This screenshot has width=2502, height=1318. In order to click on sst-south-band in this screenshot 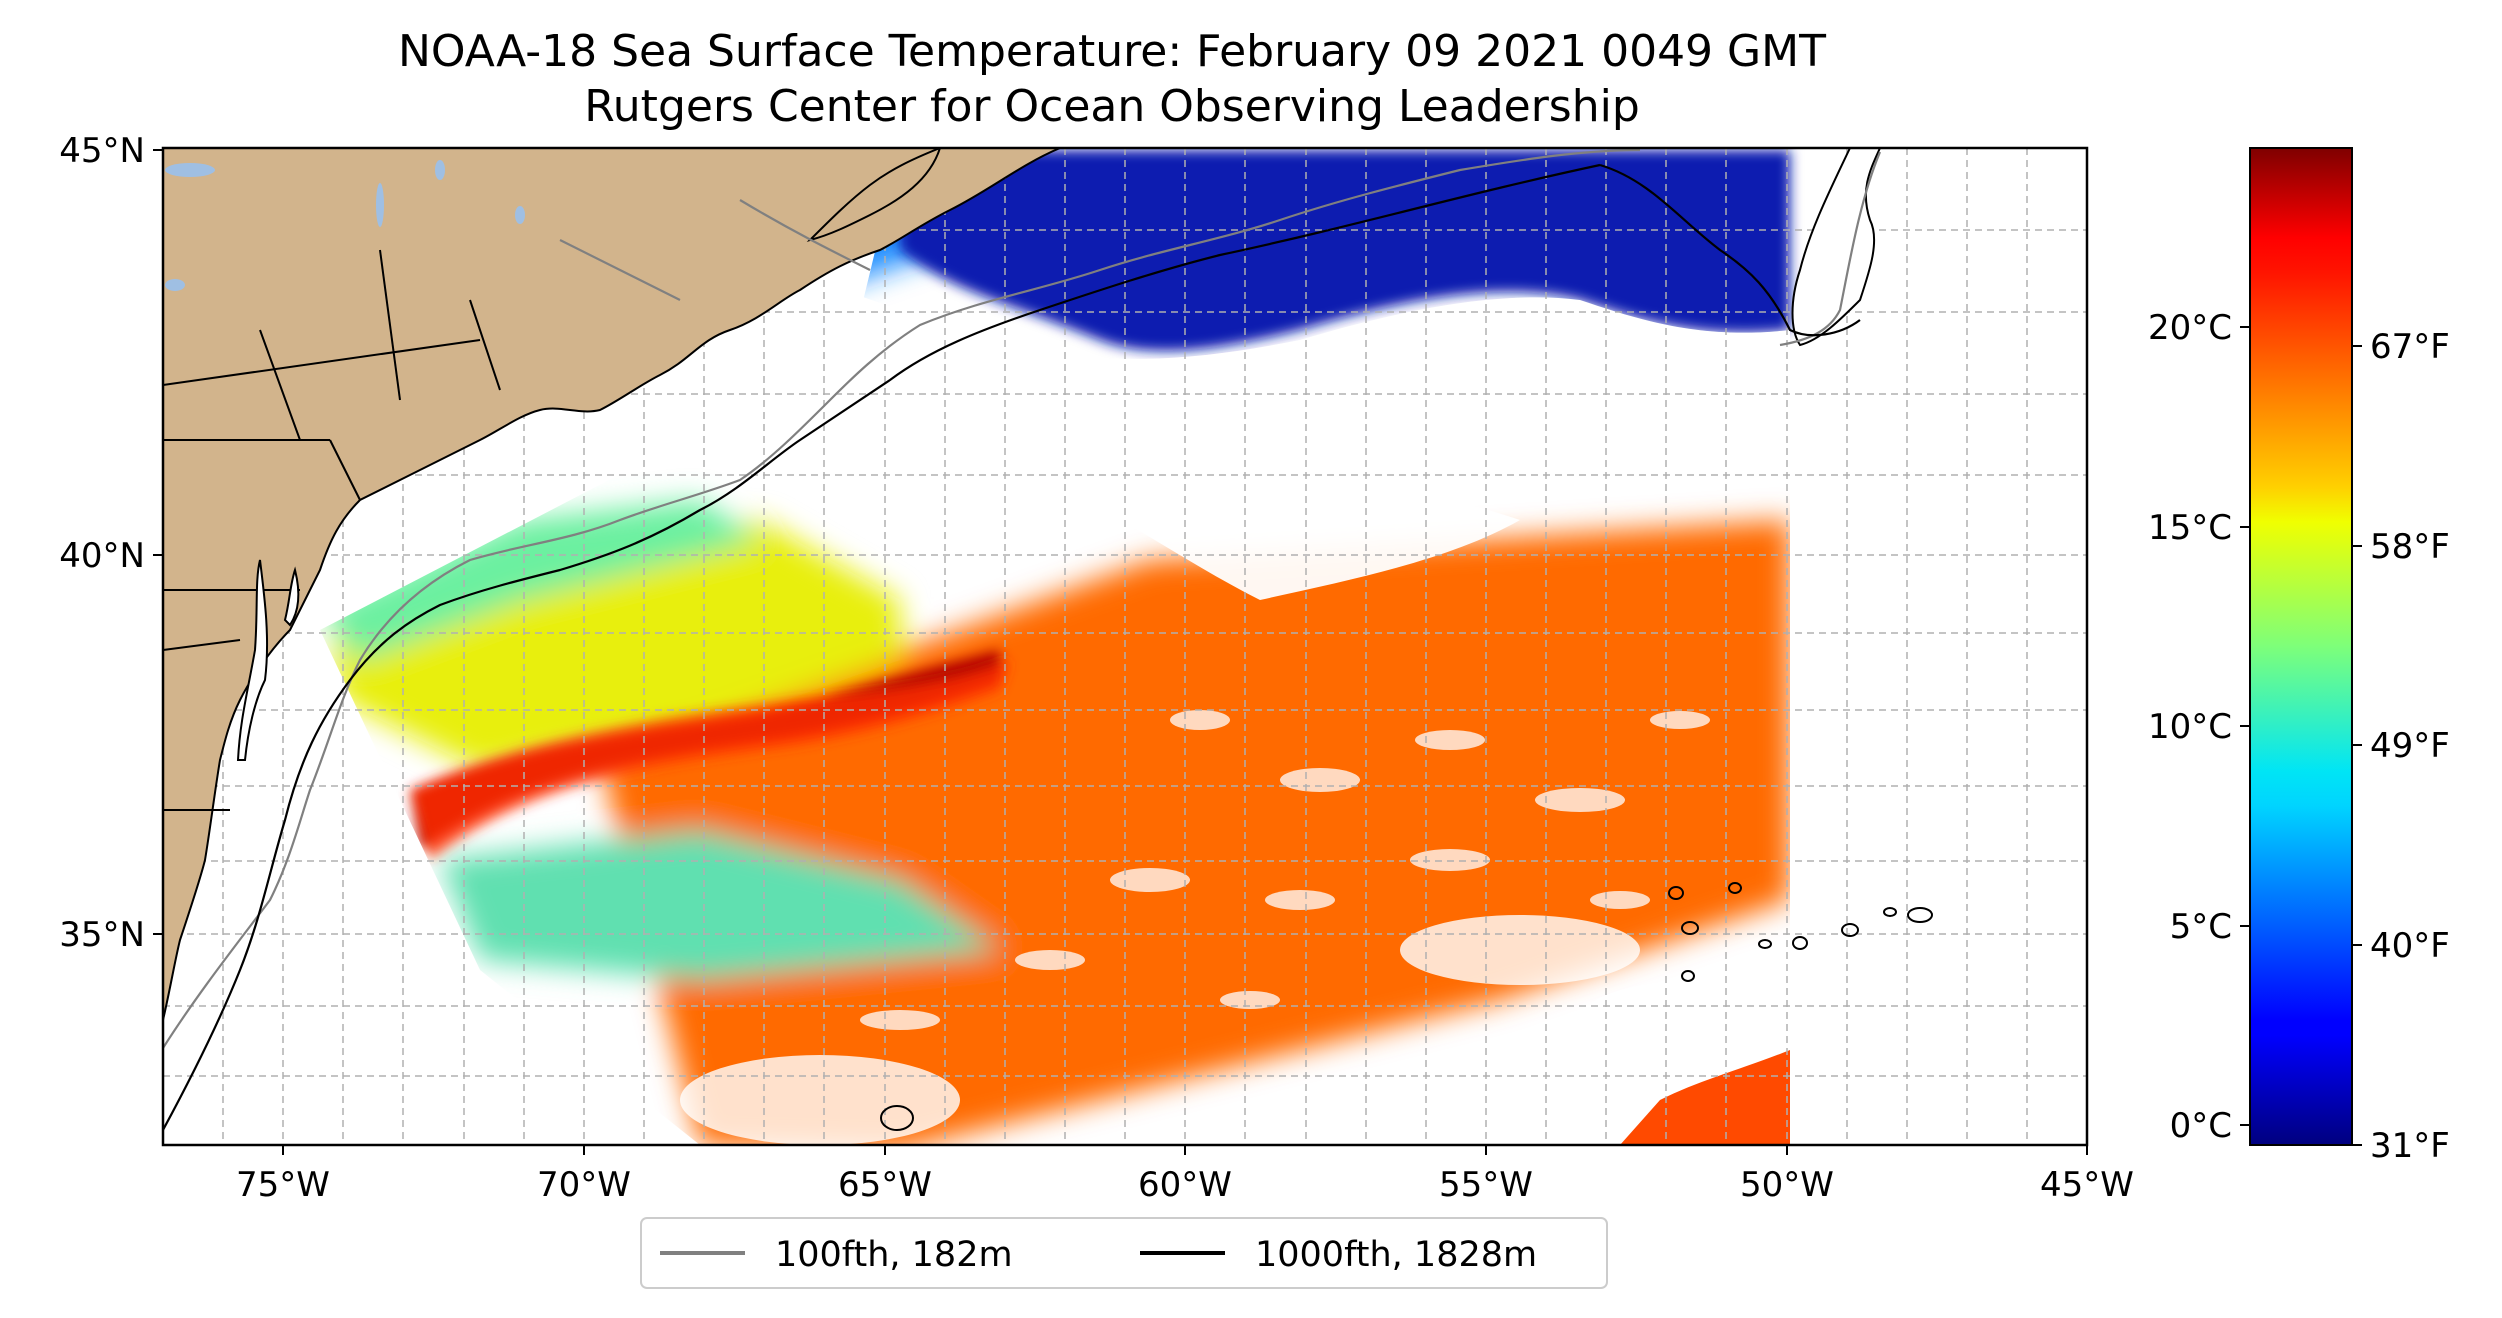, I will do `click(720, 905)`.